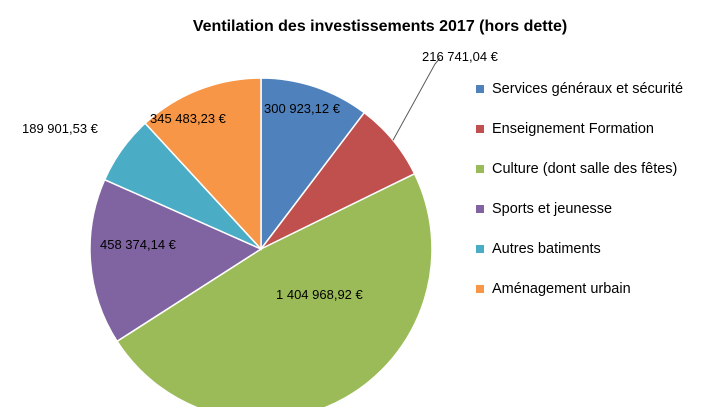  What do you see at coordinates (552, 209) in the screenshot?
I see `legend-label: Sports et jeunesse` at bounding box center [552, 209].